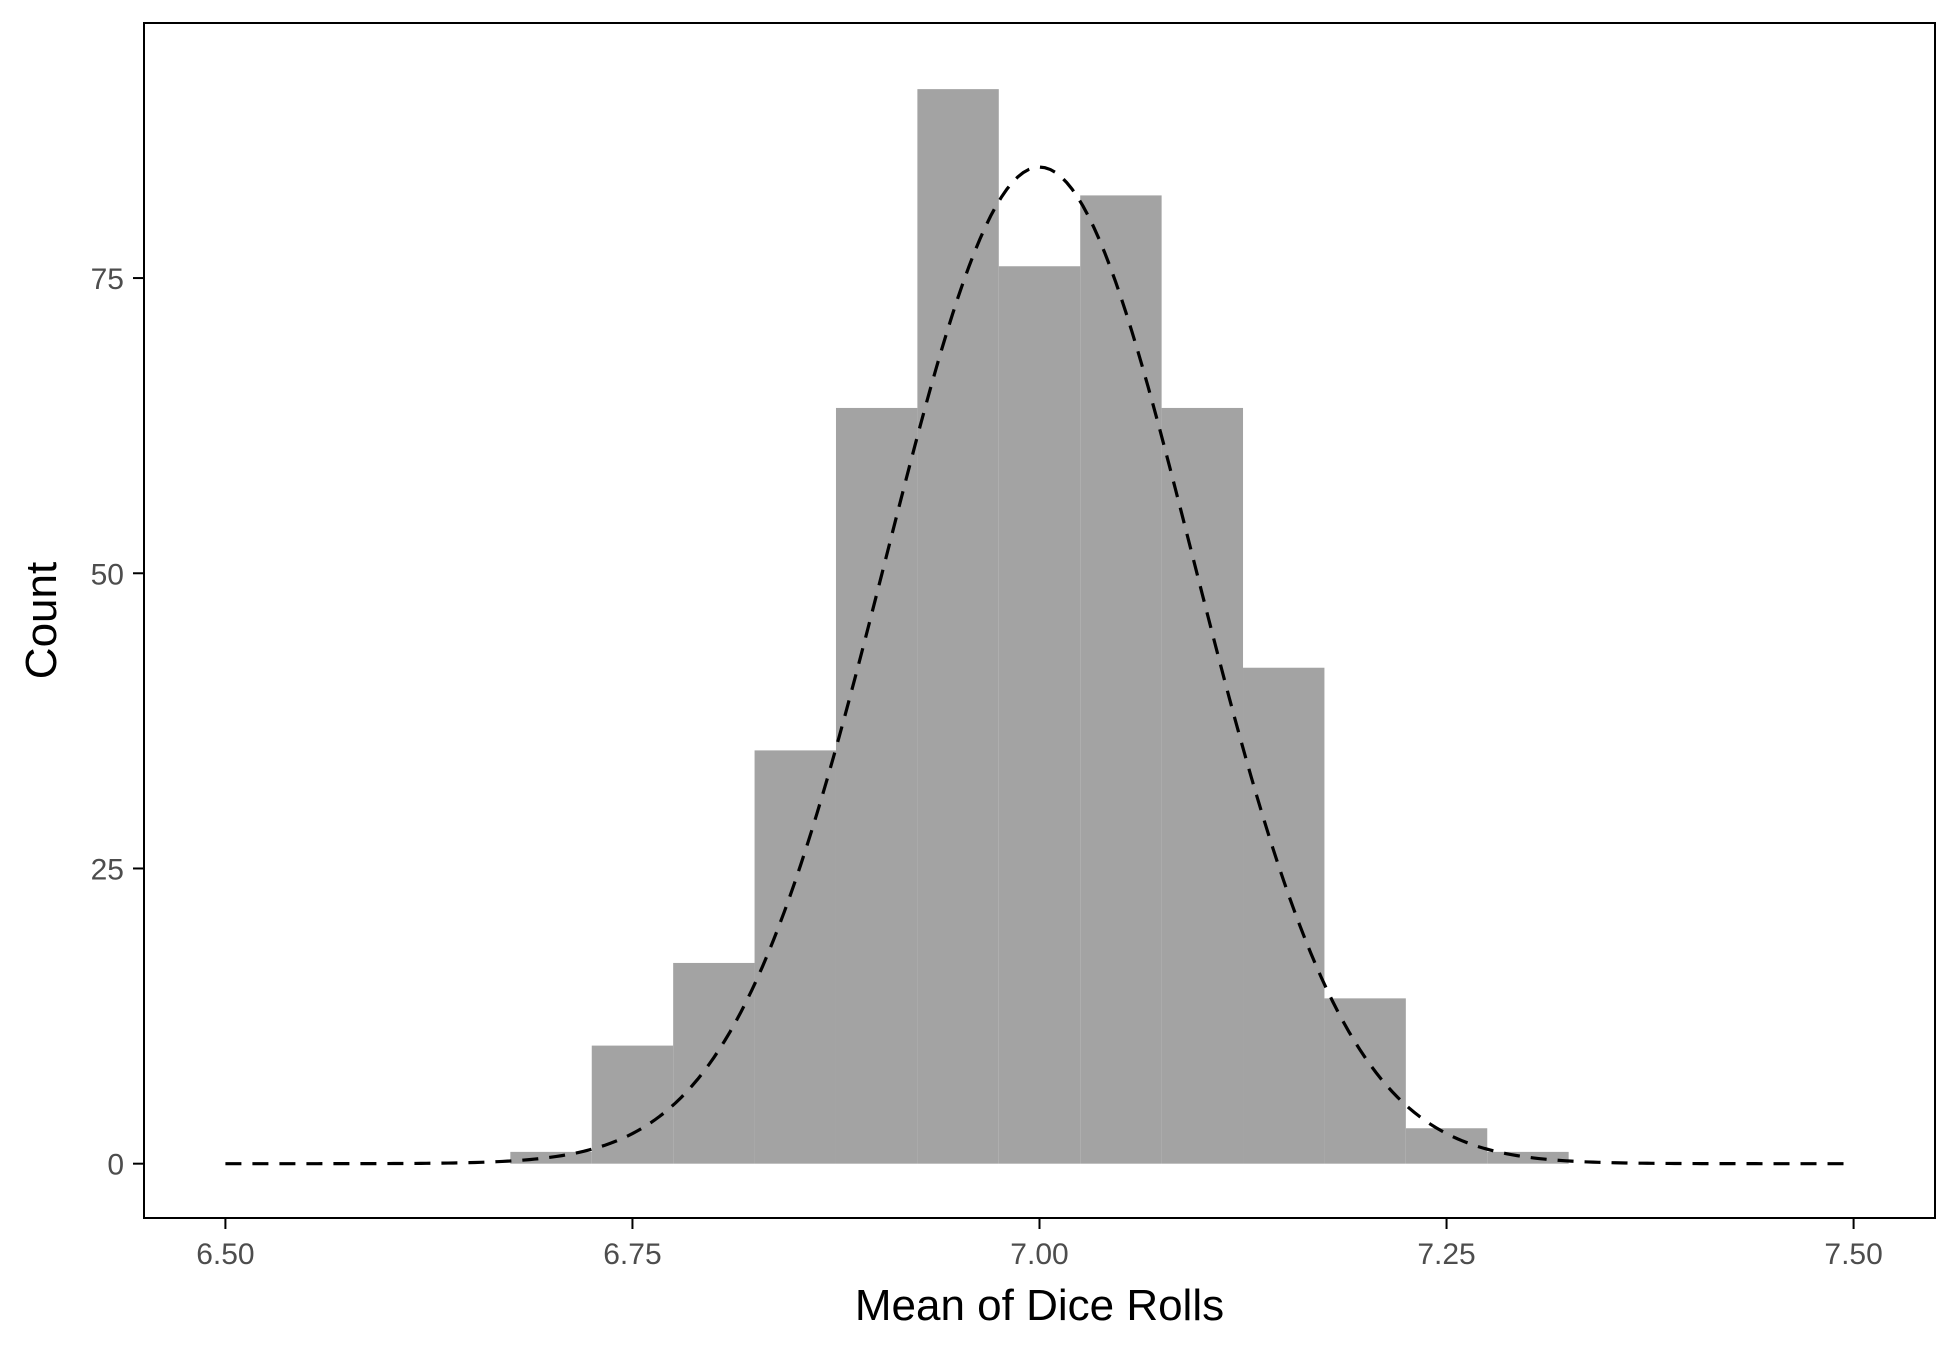 Image resolution: width=1950 pixels, height=1349 pixels. I want to click on x-tick-label-0: 6.50, so click(225, 1254).